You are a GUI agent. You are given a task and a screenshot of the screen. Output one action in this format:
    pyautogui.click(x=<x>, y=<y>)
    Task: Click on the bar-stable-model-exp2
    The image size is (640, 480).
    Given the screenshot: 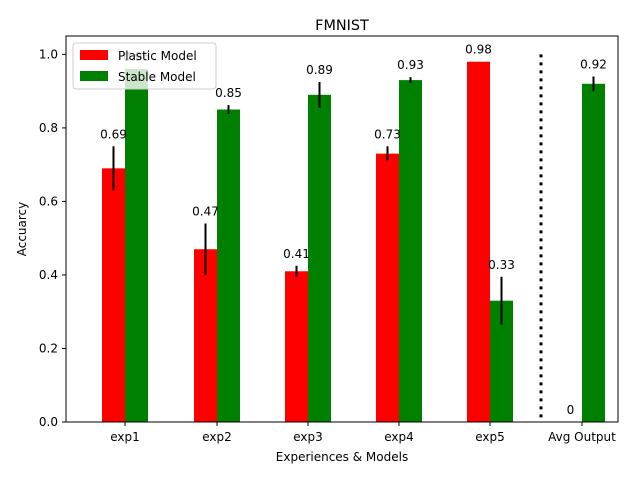 What is the action you would take?
    pyautogui.click(x=228, y=266)
    